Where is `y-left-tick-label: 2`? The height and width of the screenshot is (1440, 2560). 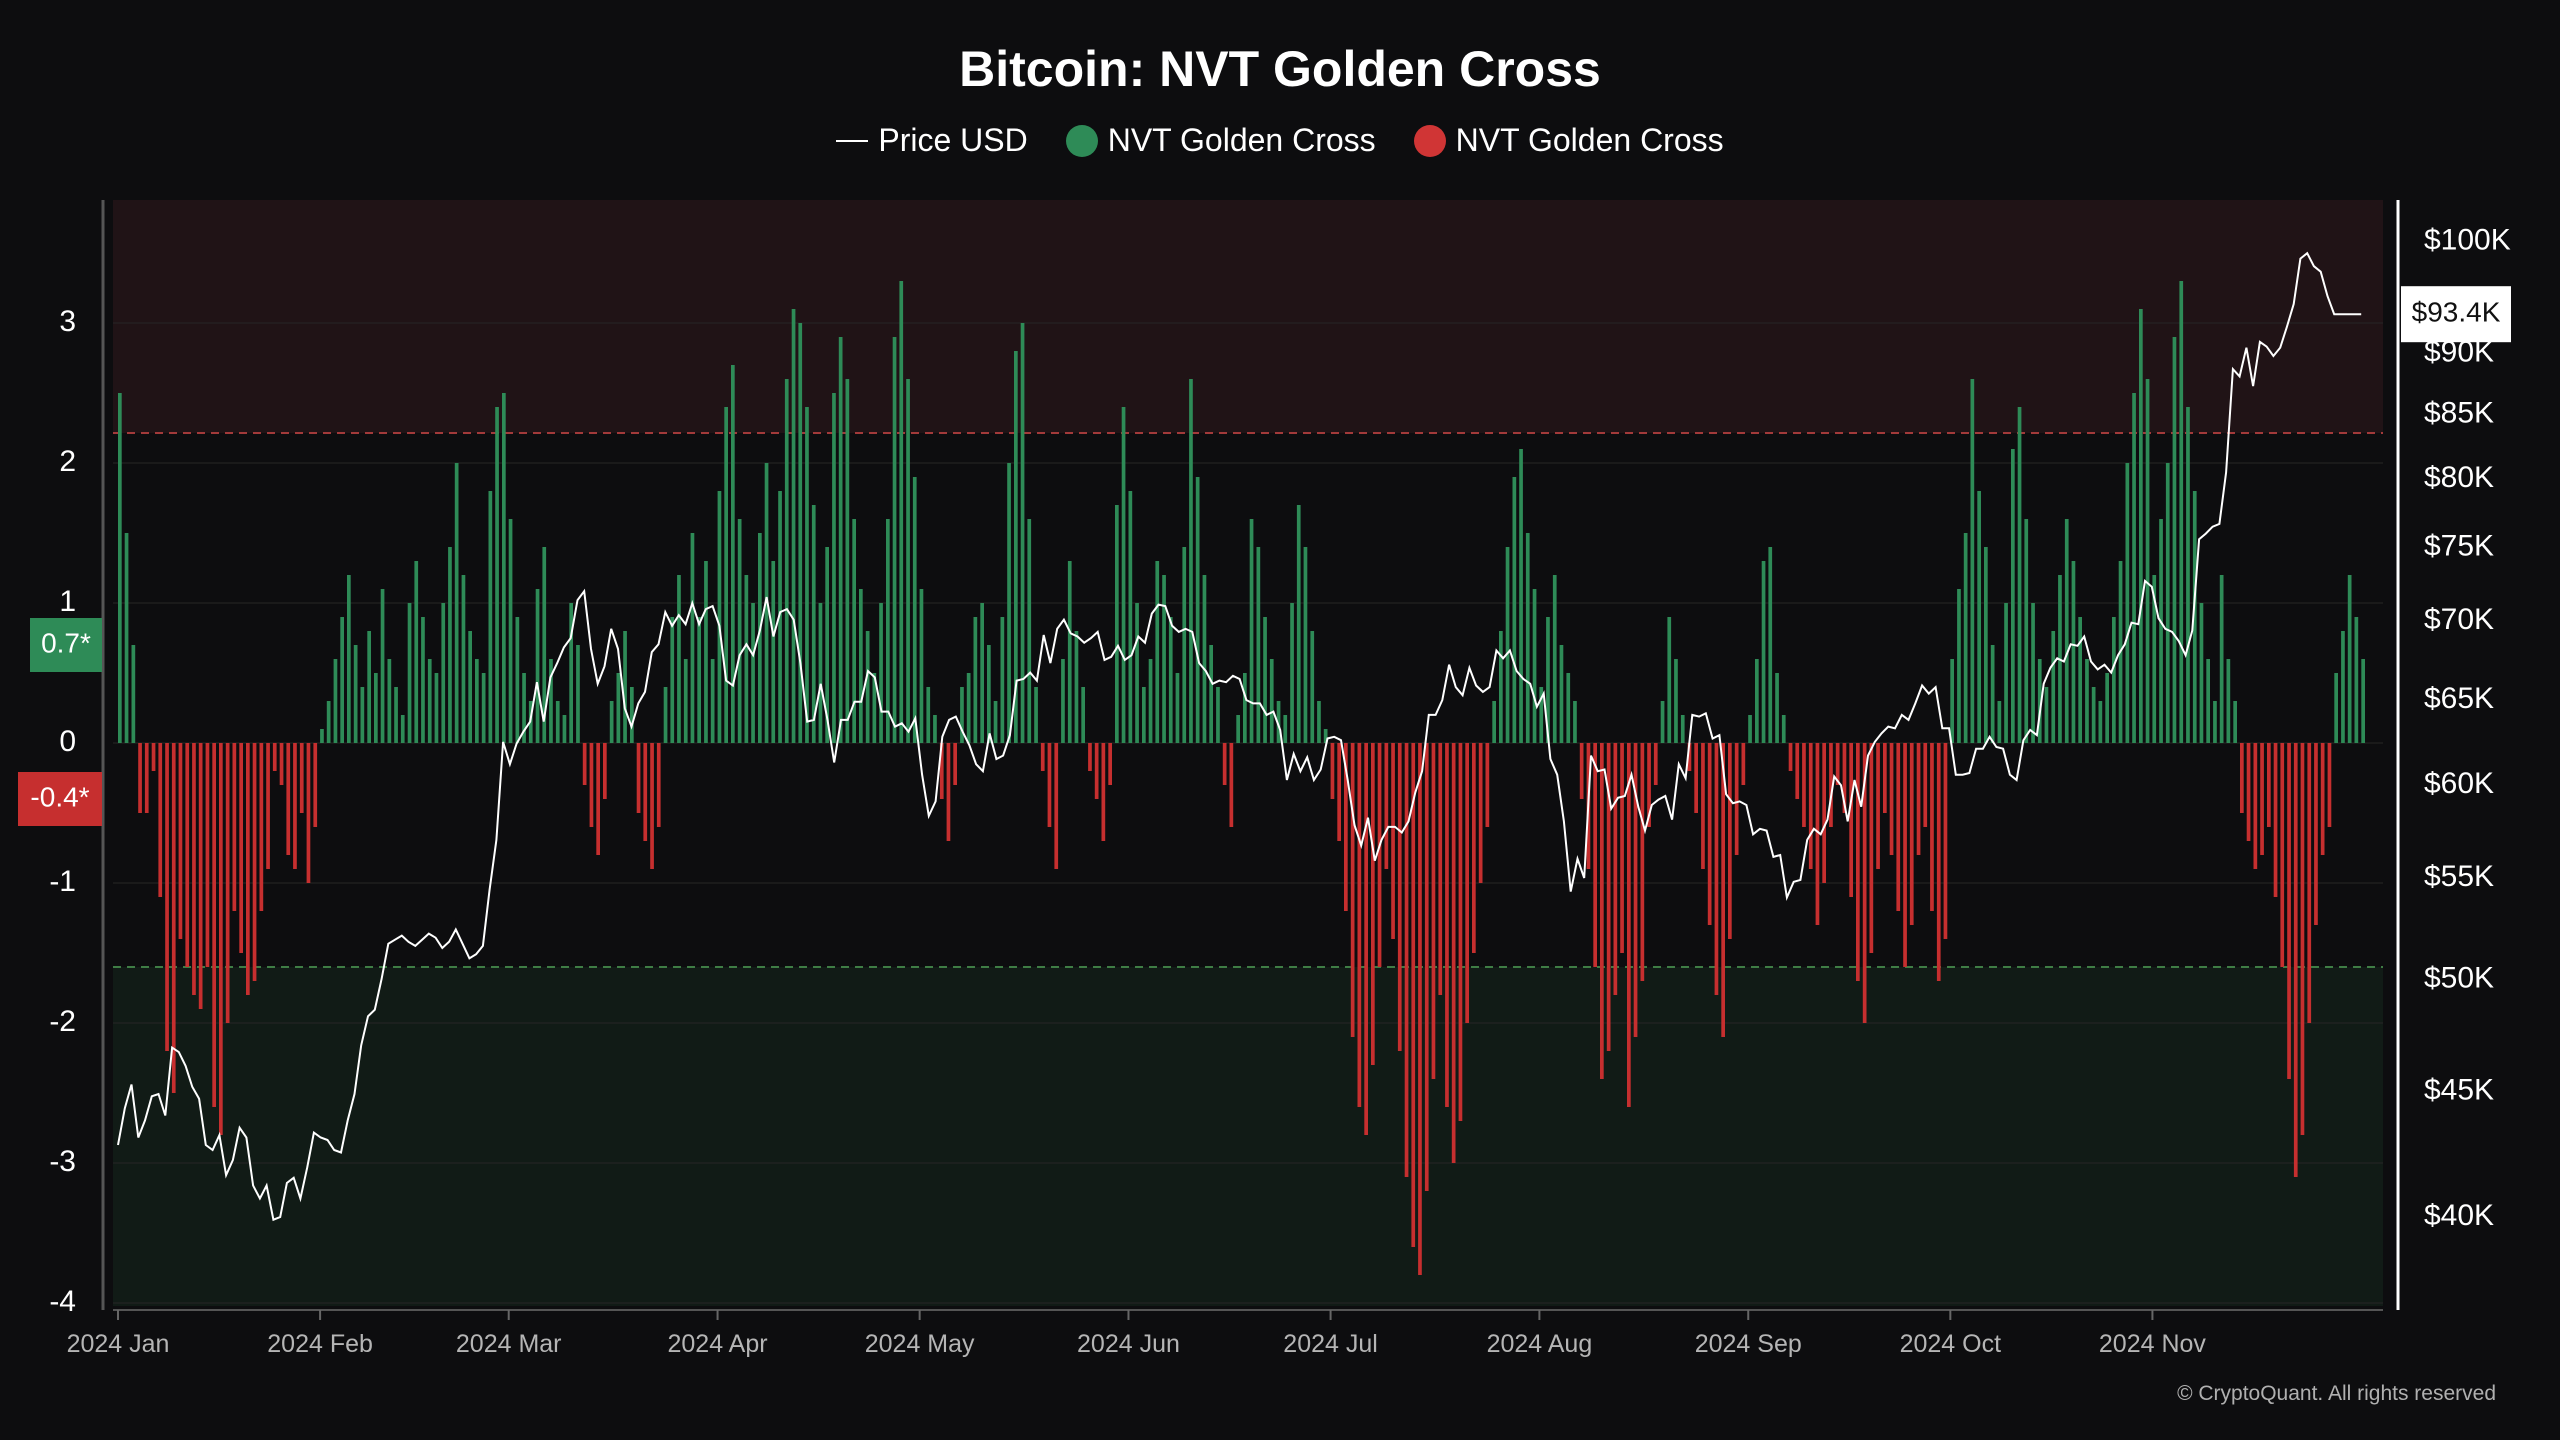 y-left-tick-label: 2 is located at coordinates (67, 461).